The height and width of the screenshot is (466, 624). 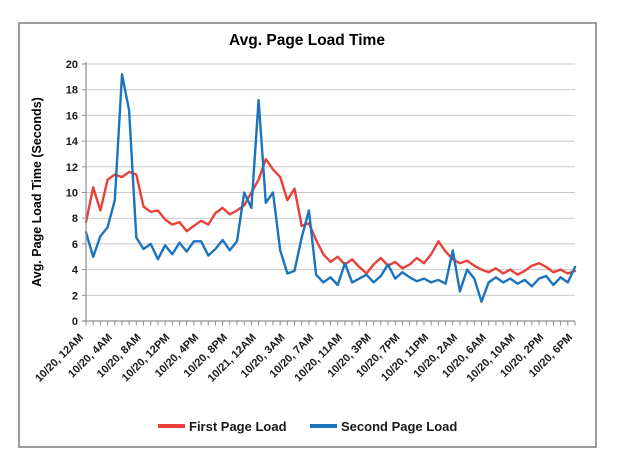 I want to click on y-tick-label: 20, so click(x=72, y=65).